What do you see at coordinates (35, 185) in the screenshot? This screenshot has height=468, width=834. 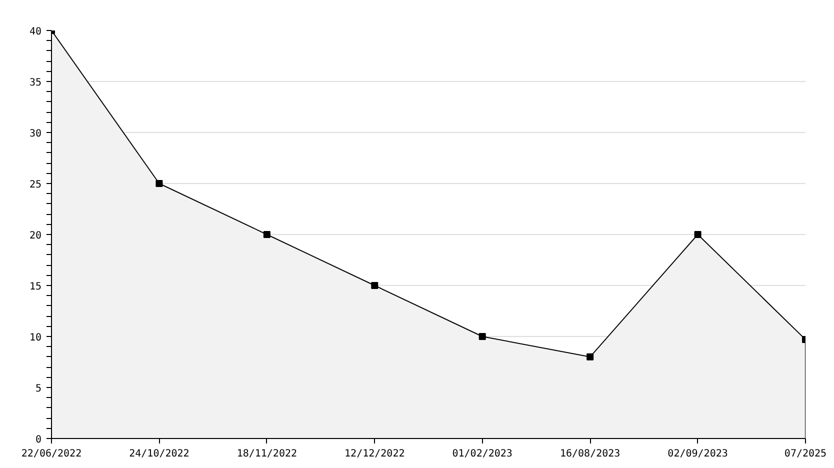 I see `y-tick-label: 25` at bounding box center [35, 185].